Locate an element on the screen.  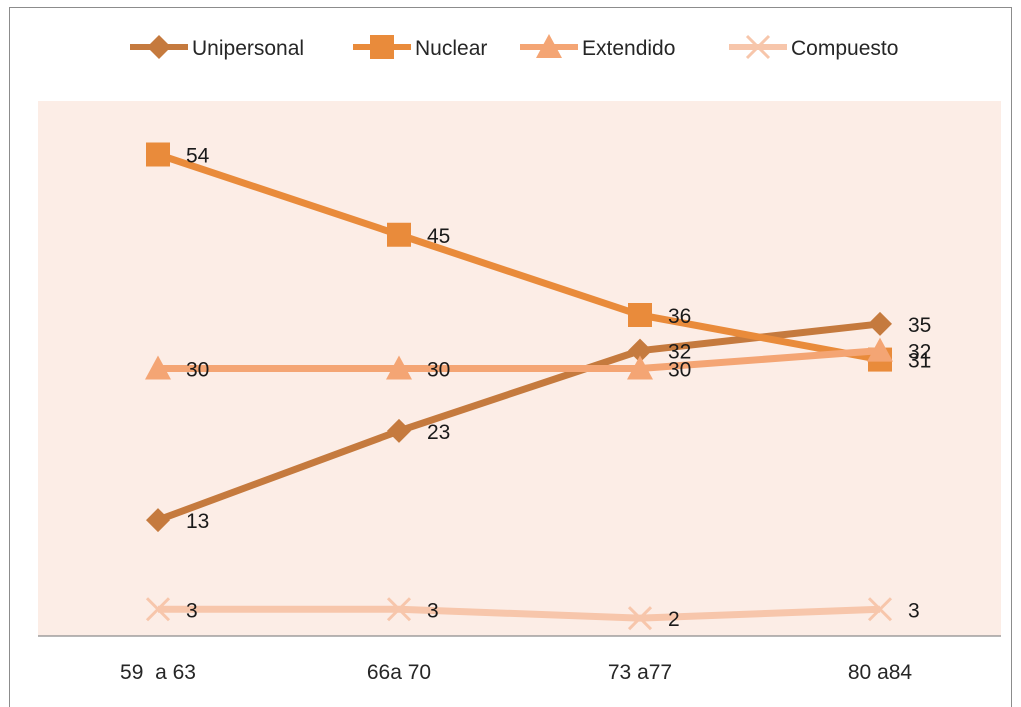
series-line-extendido is located at coordinates (519, 359).